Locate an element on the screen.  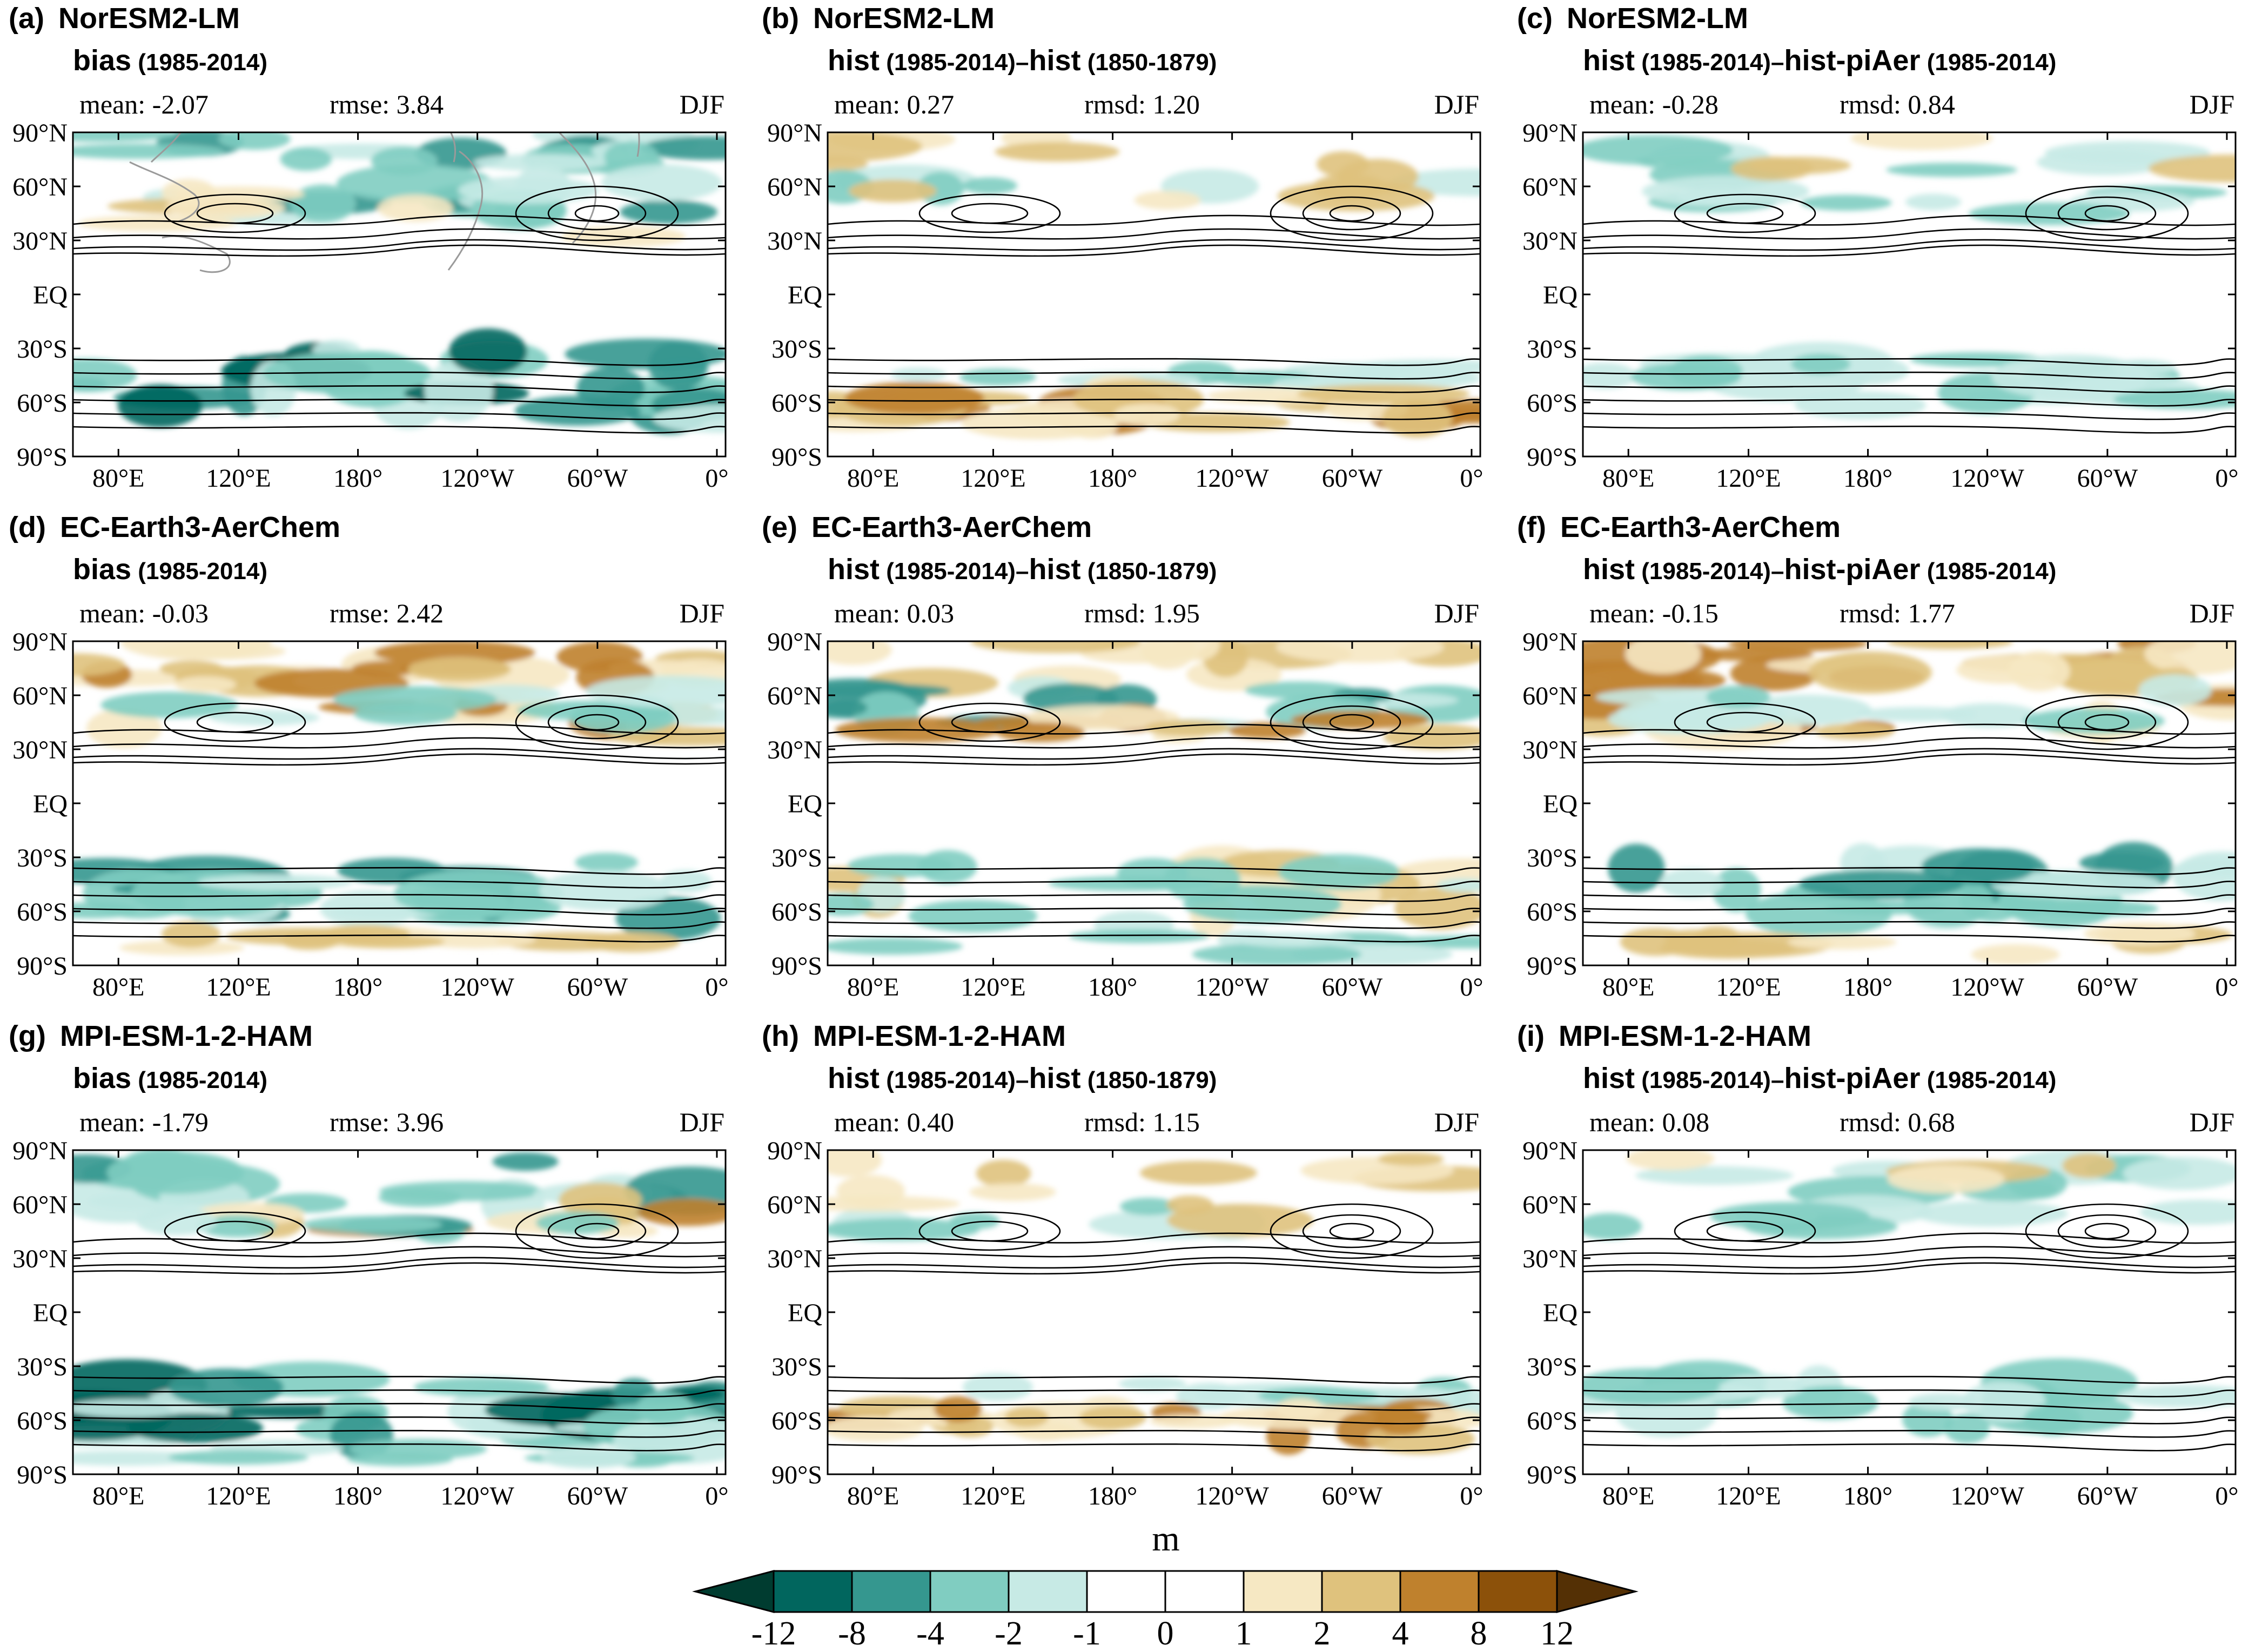
panel-title: (a) NorESM2-LM is located at coordinates (124, 18).